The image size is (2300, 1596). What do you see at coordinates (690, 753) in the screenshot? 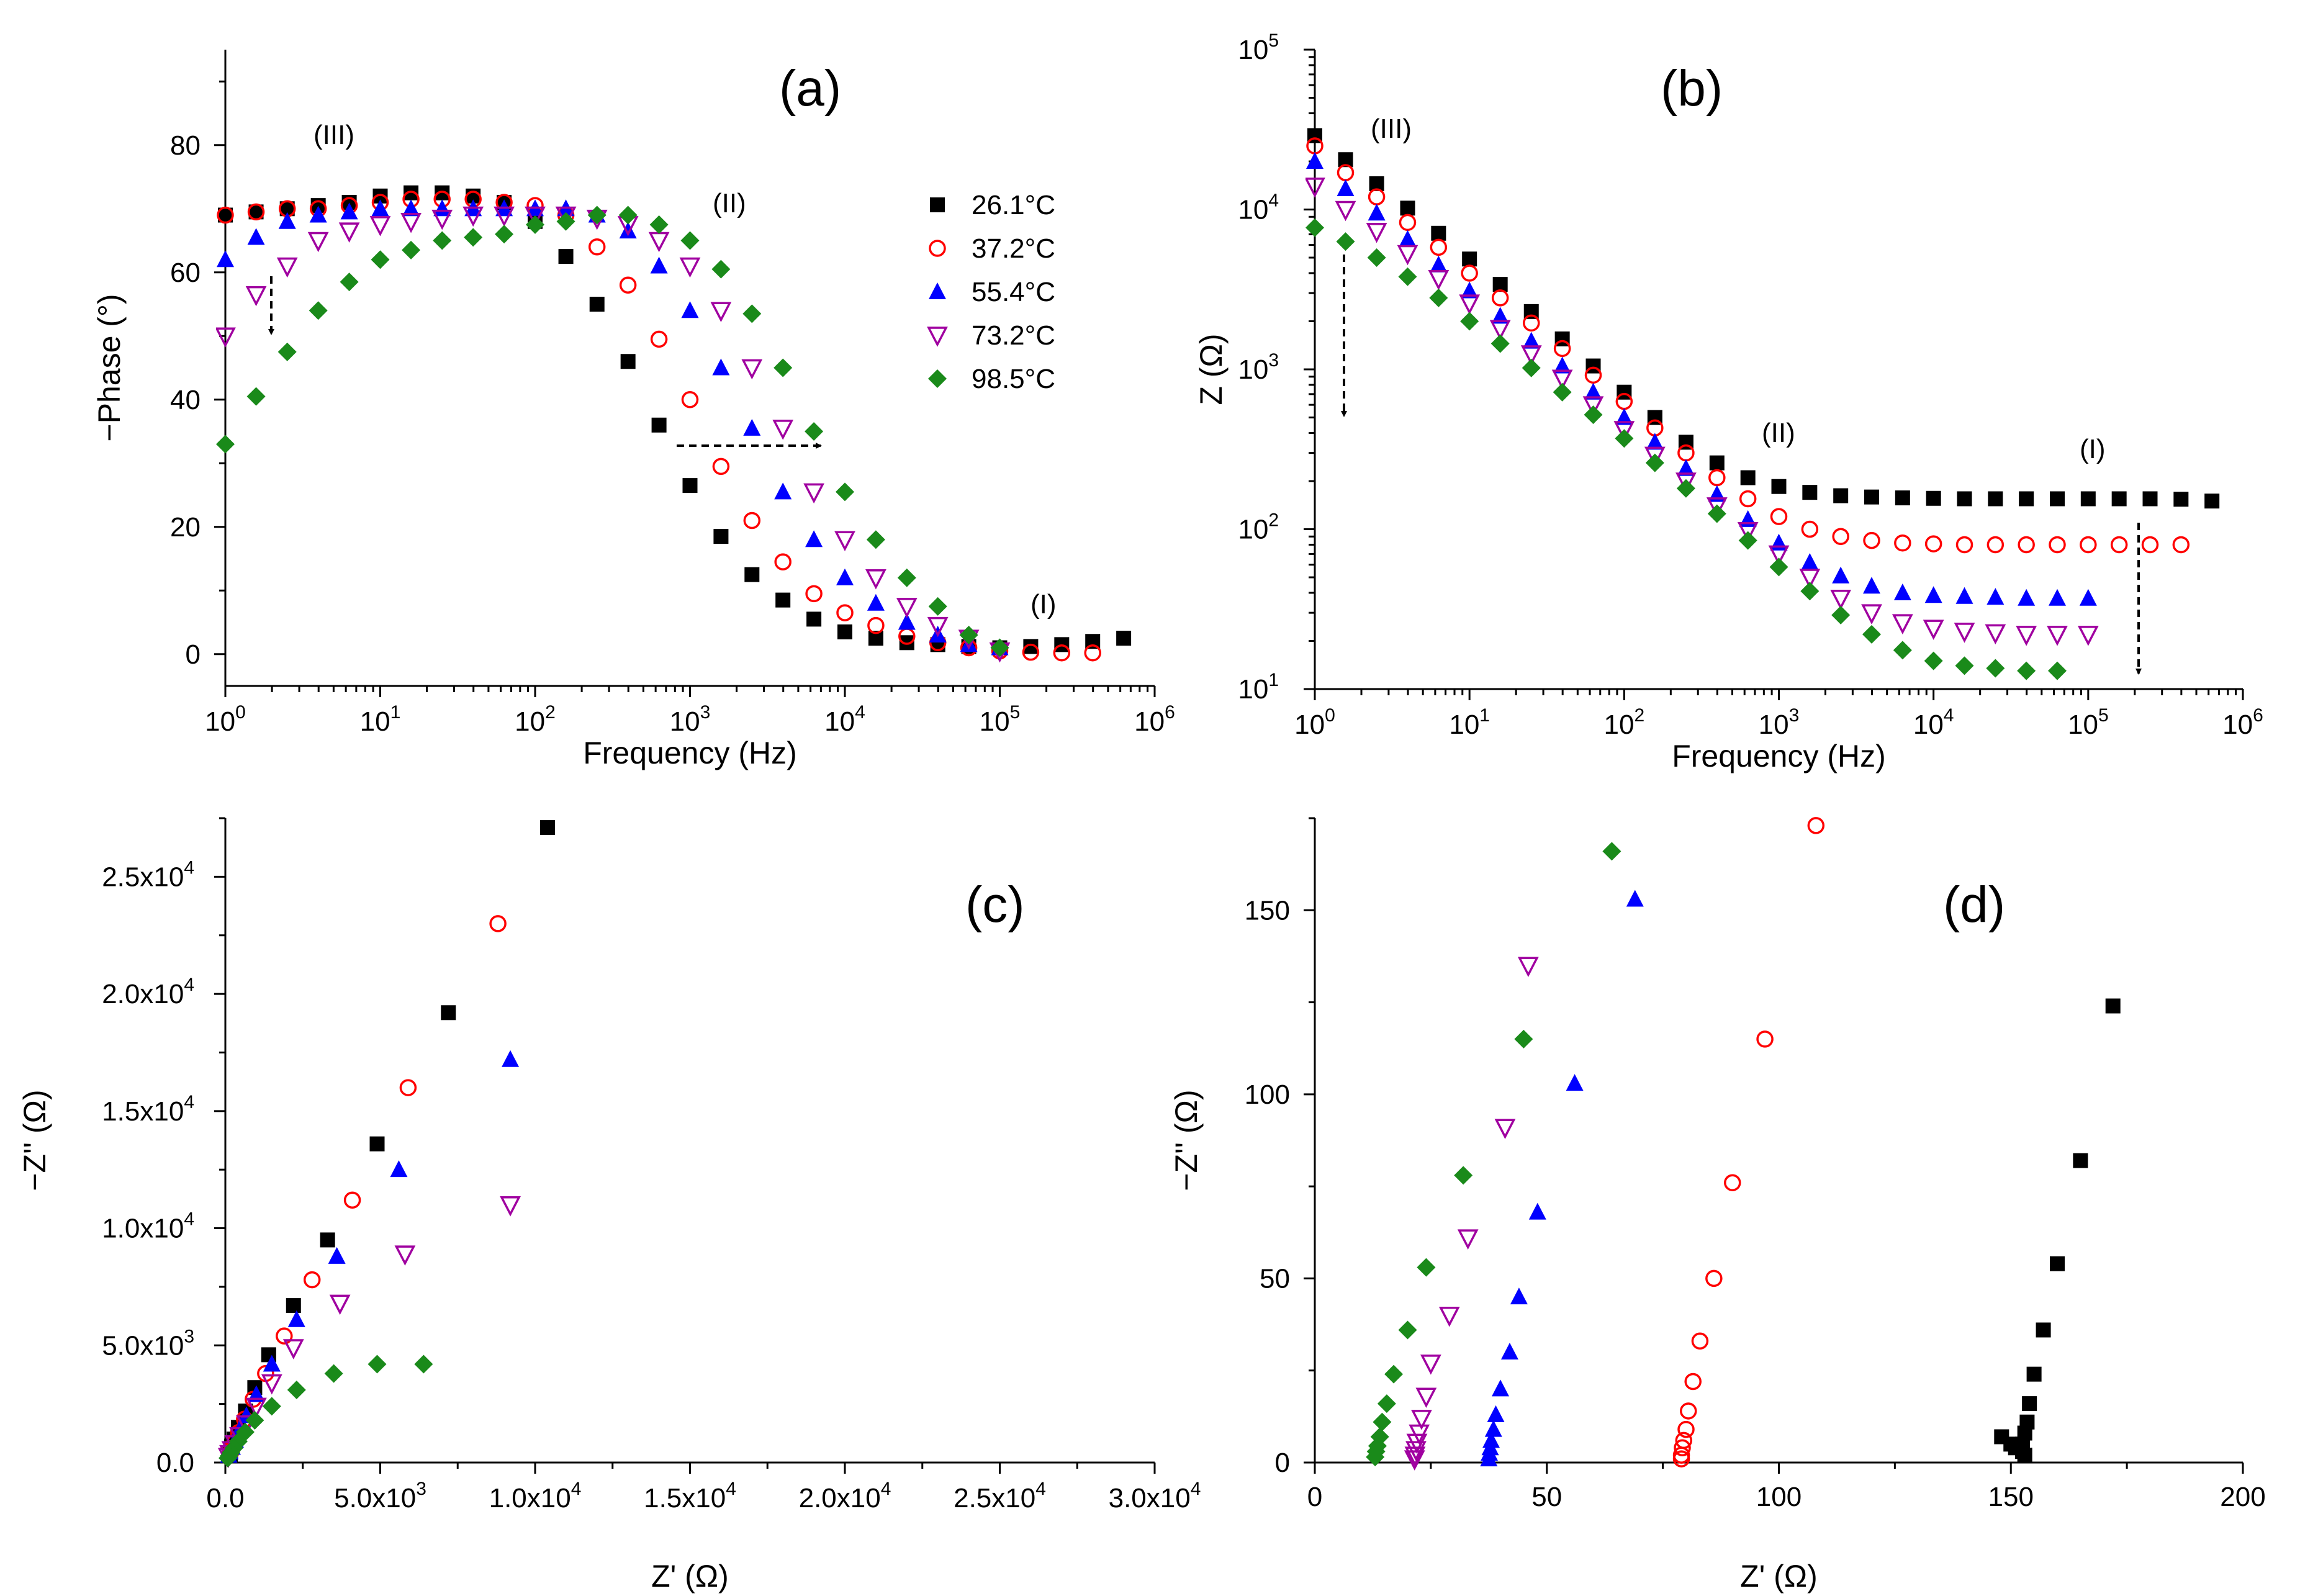
I see `x-axis-label-a: Frequency (Hz)` at bounding box center [690, 753].